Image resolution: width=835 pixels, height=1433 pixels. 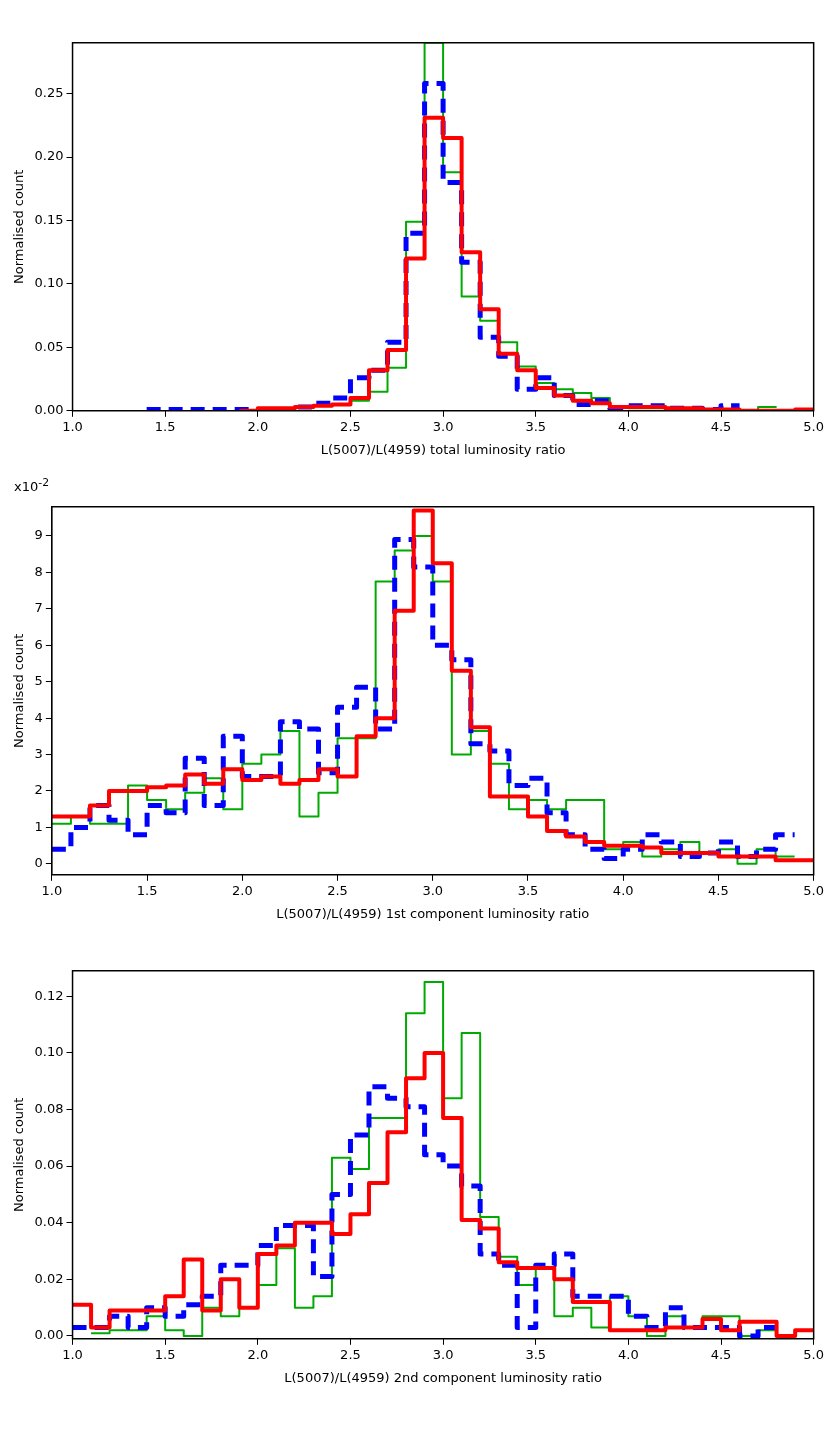 I want to click on y-tick-label: 7, so click(x=38, y=608).